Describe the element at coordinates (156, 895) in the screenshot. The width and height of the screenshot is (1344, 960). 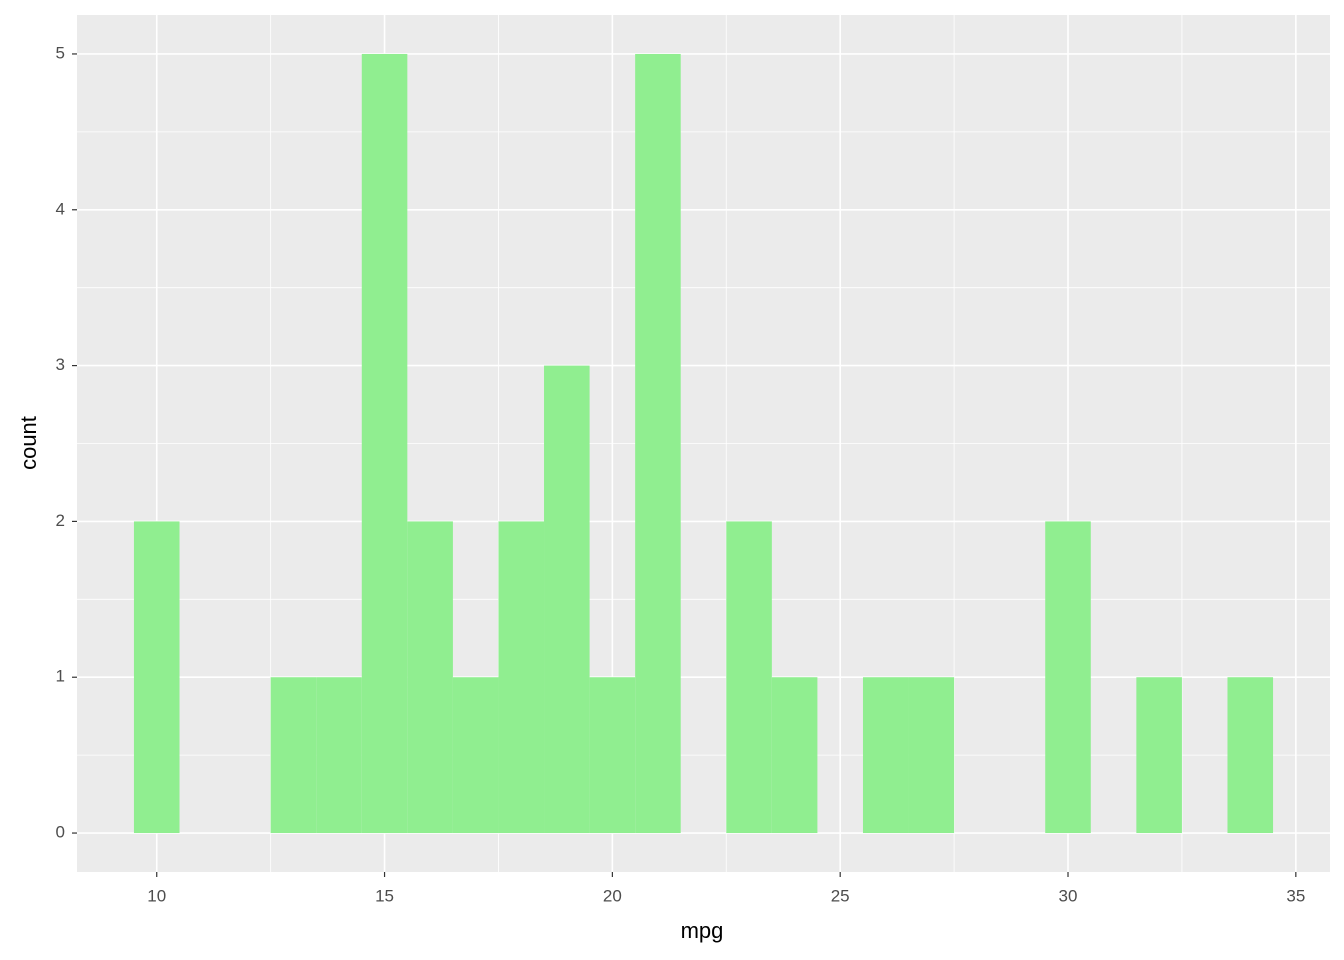
I see `x-tick-label: 10` at that location.